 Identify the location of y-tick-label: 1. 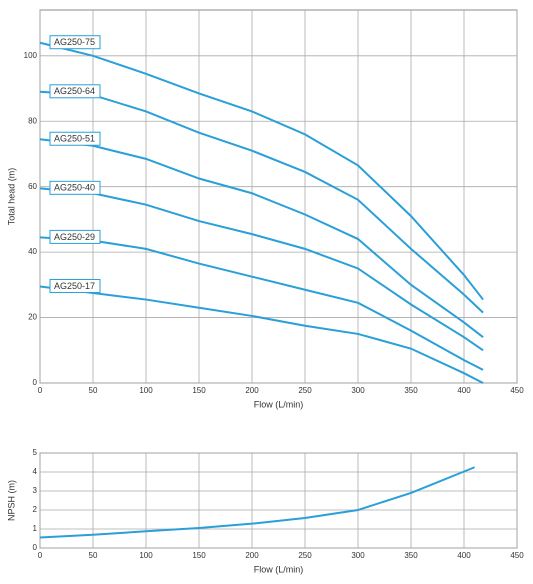
(35, 528).